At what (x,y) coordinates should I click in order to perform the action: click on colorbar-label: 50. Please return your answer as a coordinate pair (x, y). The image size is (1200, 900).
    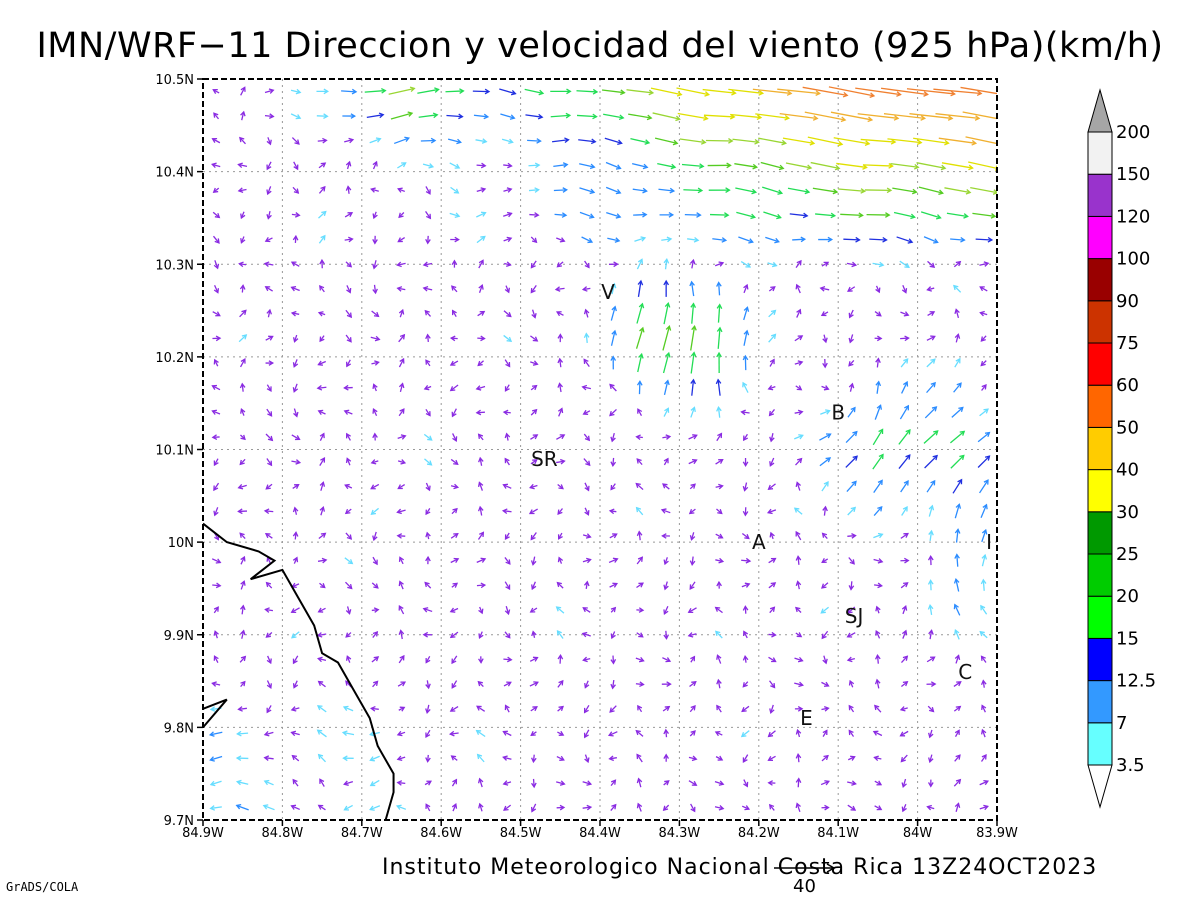
    Looking at the image, I should click on (1127, 427).